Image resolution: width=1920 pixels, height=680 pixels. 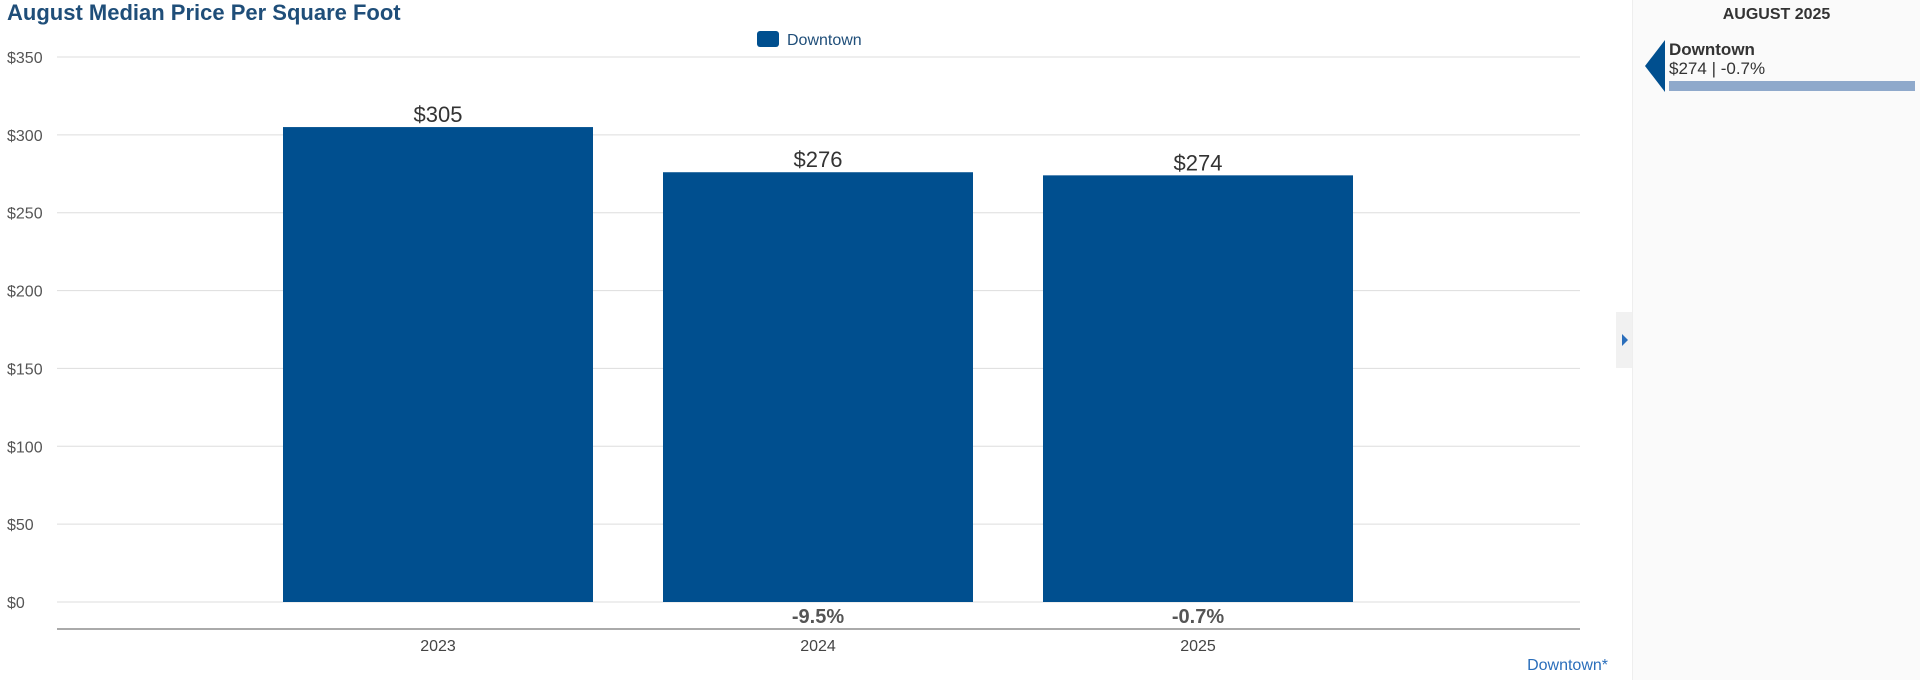 What do you see at coordinates (25, 214) in the screenshot?
I see `y-tick-label: $250` at bounding box center [25, 214].